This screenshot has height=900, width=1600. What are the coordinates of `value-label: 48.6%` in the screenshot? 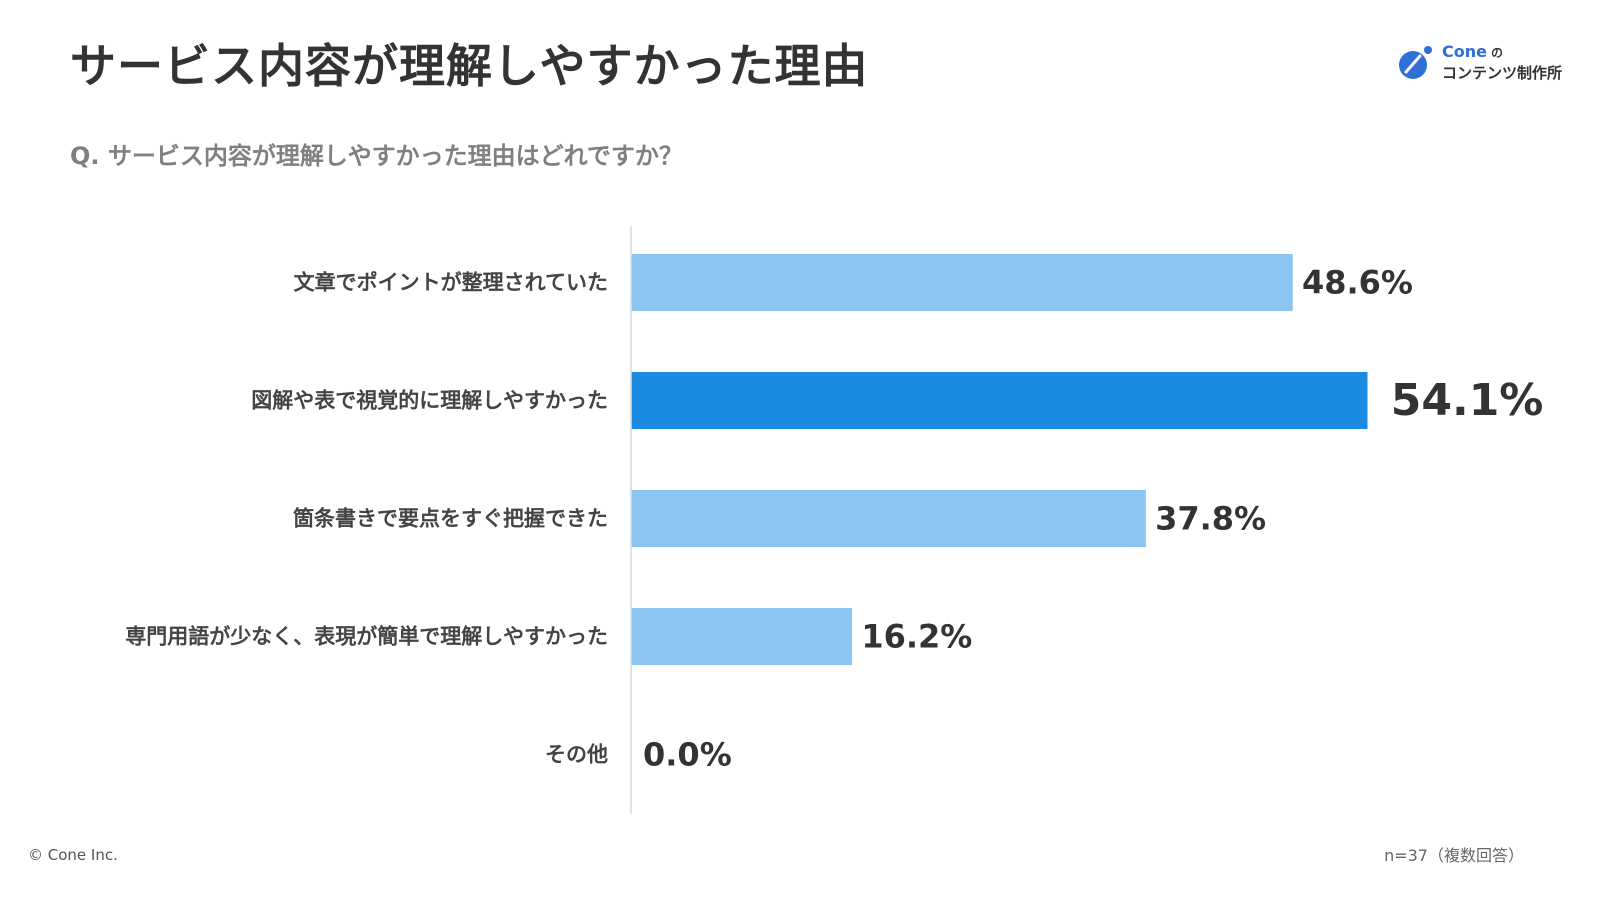 It's located at (1357, 283).